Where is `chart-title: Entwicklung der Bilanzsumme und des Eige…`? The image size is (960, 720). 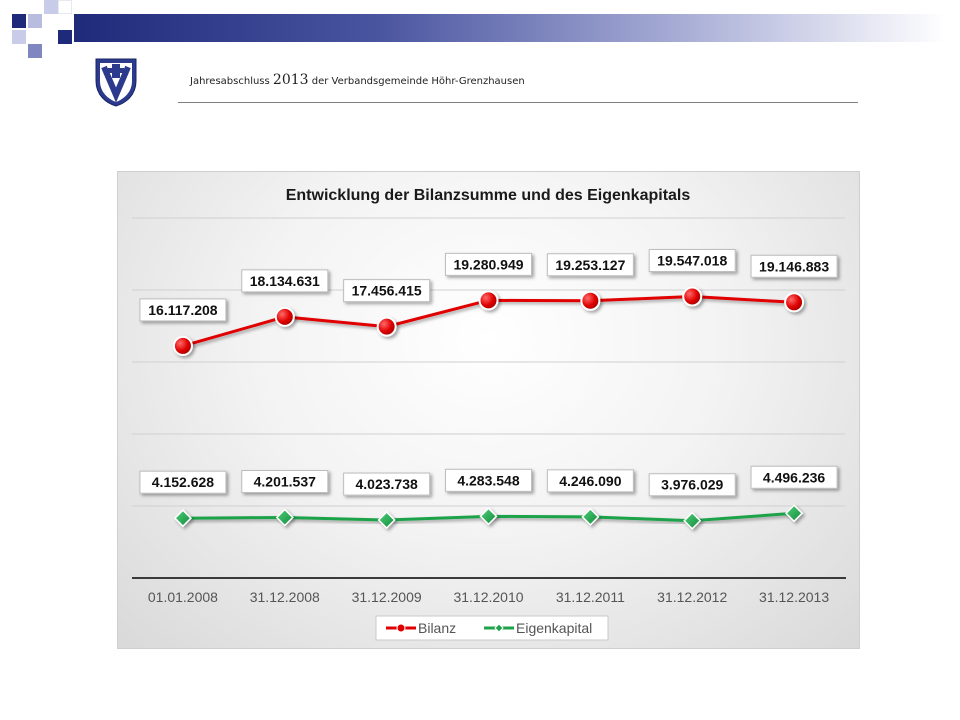
chart-title: Entwicklung der Bilanzsumme und des Eige… is located at coordinates (488, 195).